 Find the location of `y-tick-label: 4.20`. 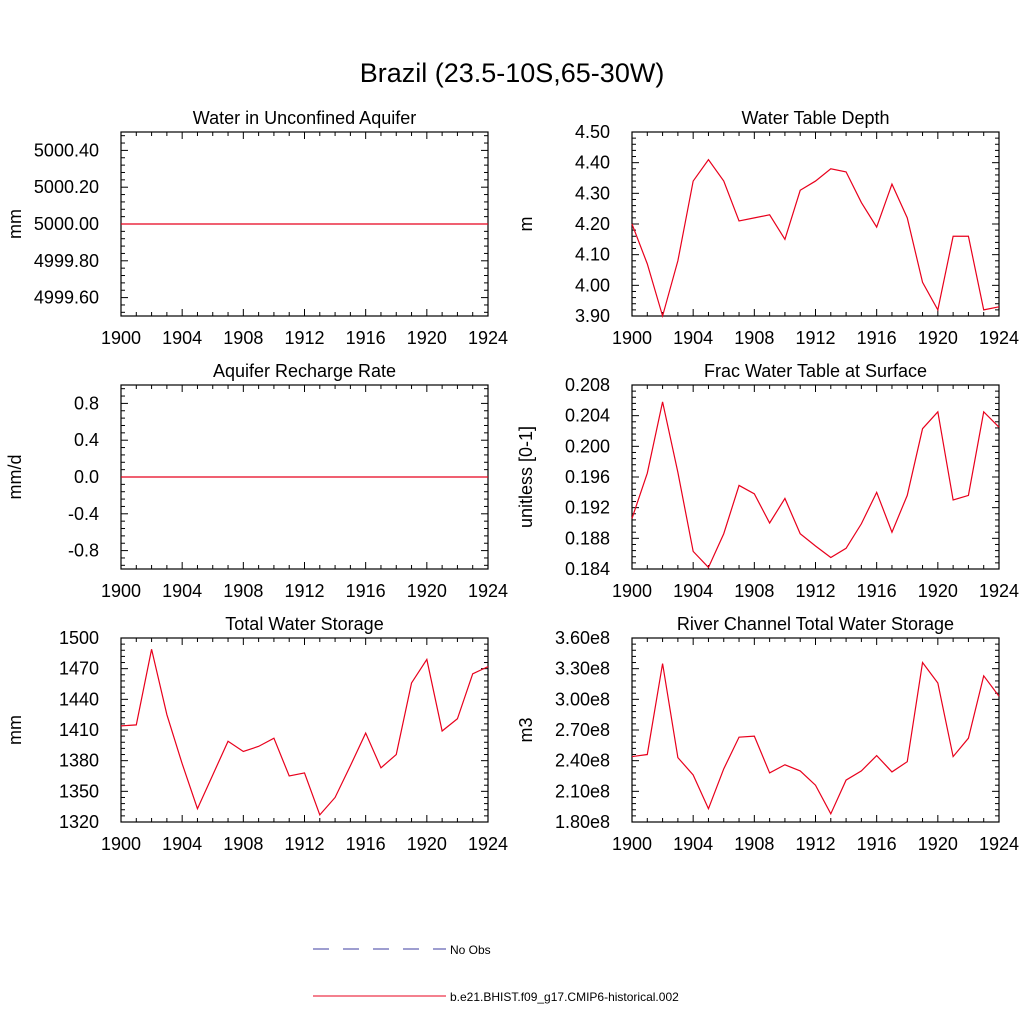

y-tick-label: 4.20 is located at coordinates (592, 224).